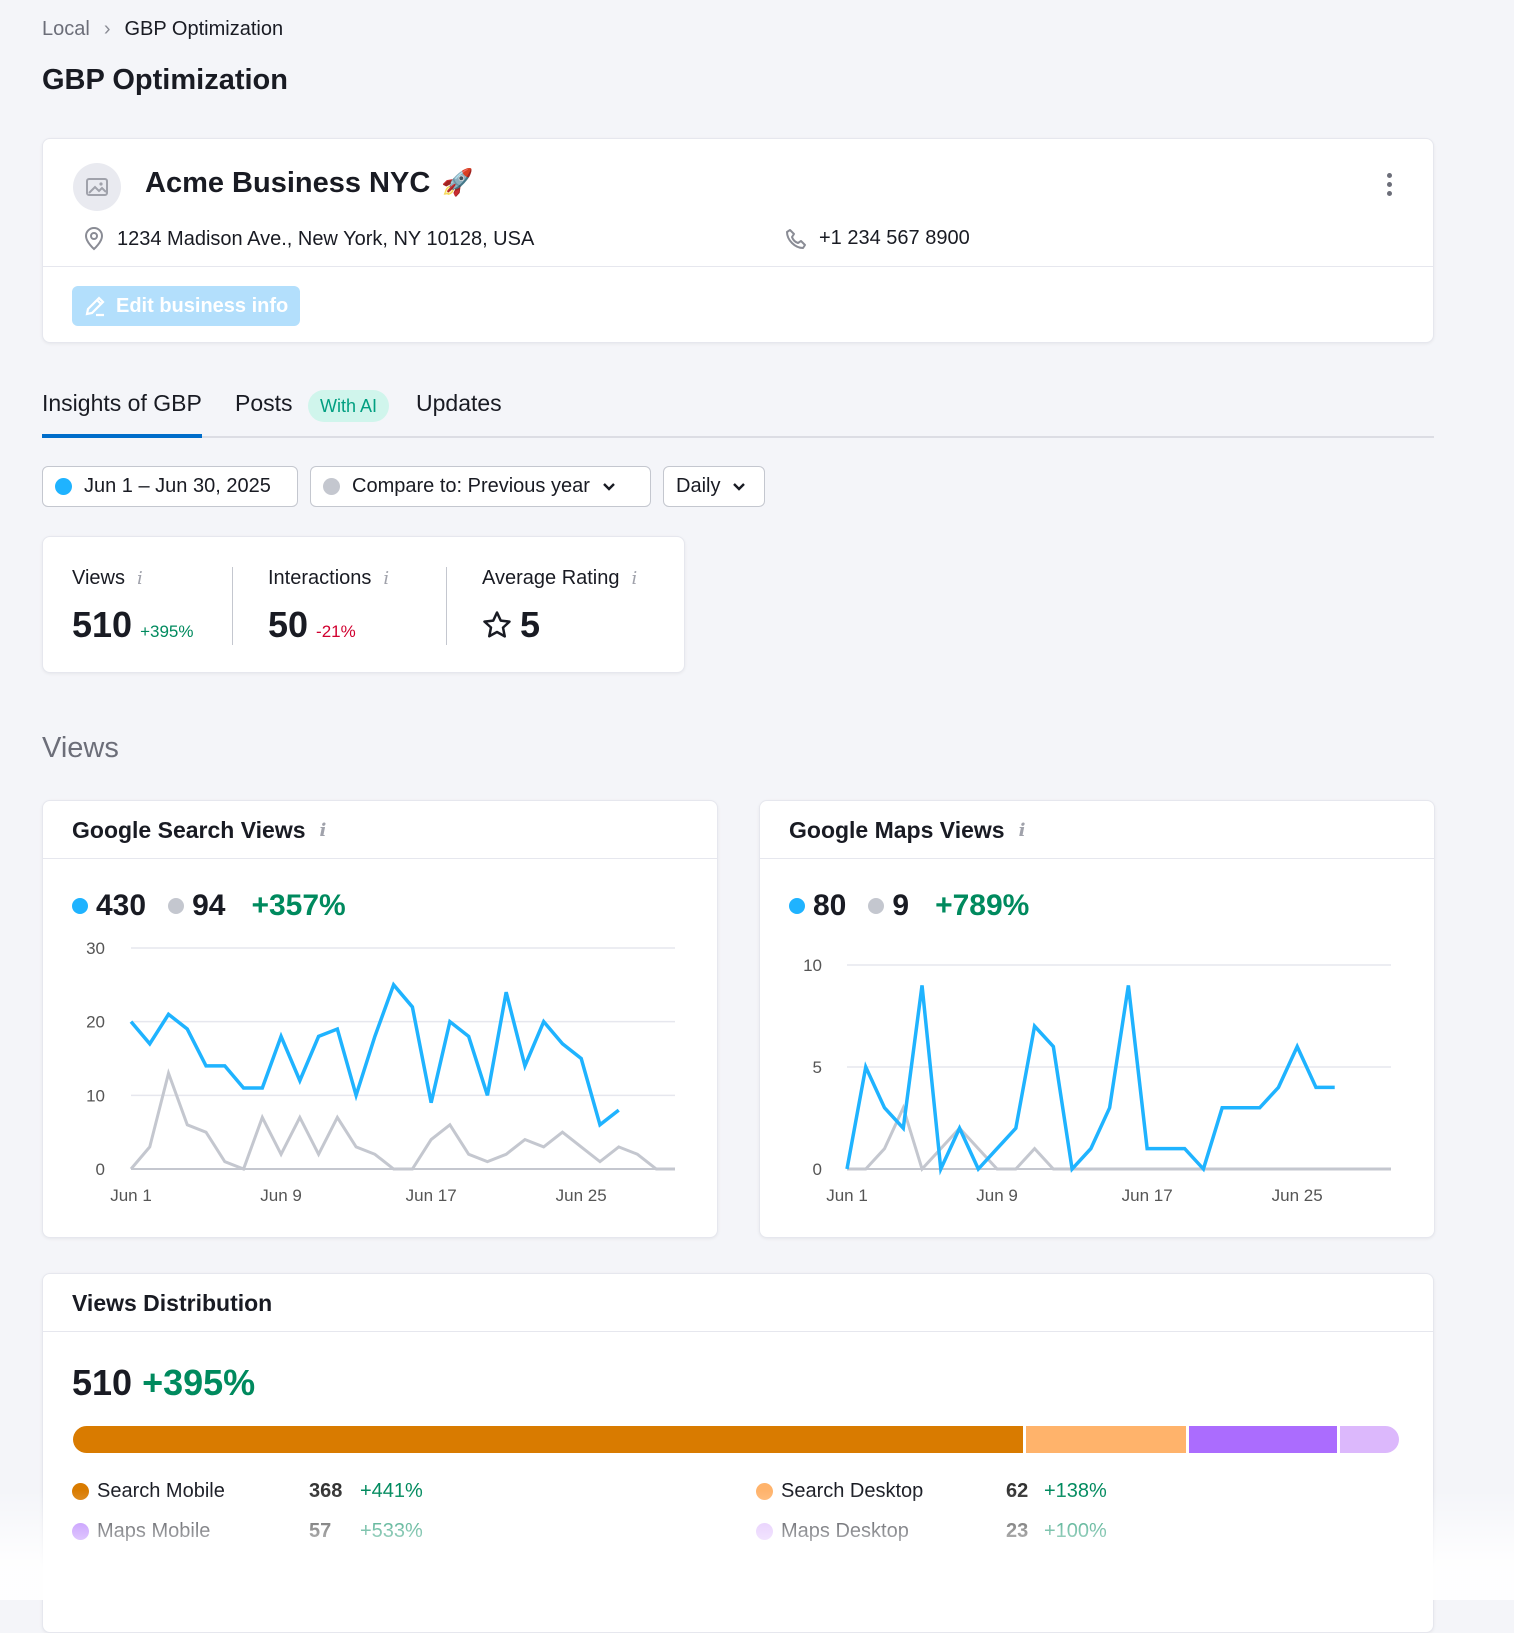  Describe the element at coordinates (1389, 184) in the screenshot. I see `more-menu-icon` at that location.